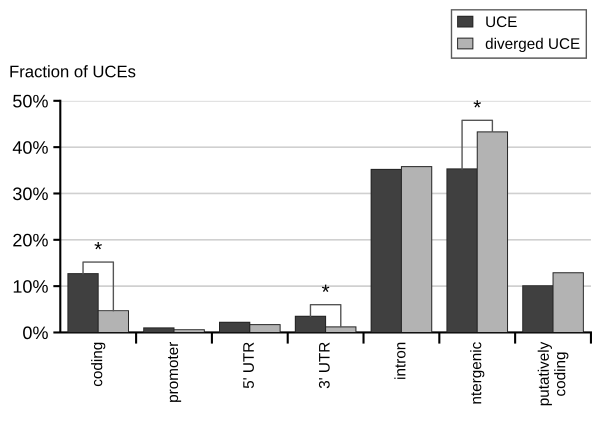  I want to click on x-tick-label: ntergenic, so click(477, 373).